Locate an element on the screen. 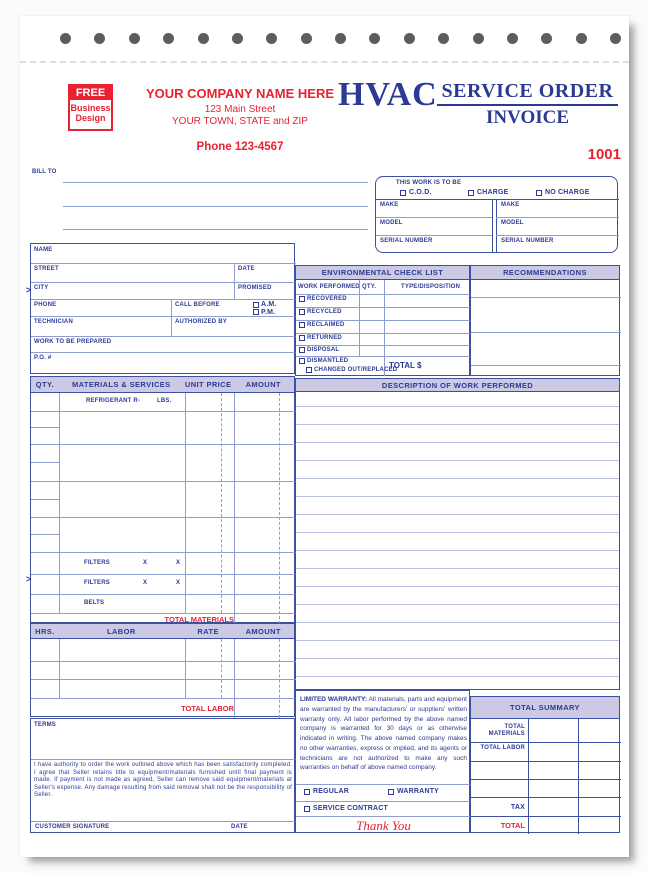 The image size is (648, 873). recovered-label: RECOVERED is located at coordinates (327, 299).